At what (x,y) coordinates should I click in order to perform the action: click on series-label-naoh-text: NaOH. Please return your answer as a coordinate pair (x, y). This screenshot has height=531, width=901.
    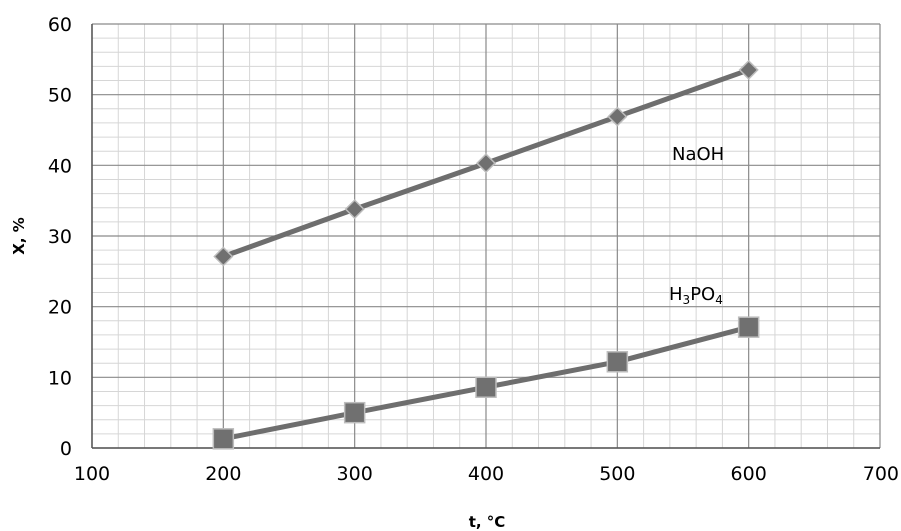
    Looking at the image, I should click on (698, 154).